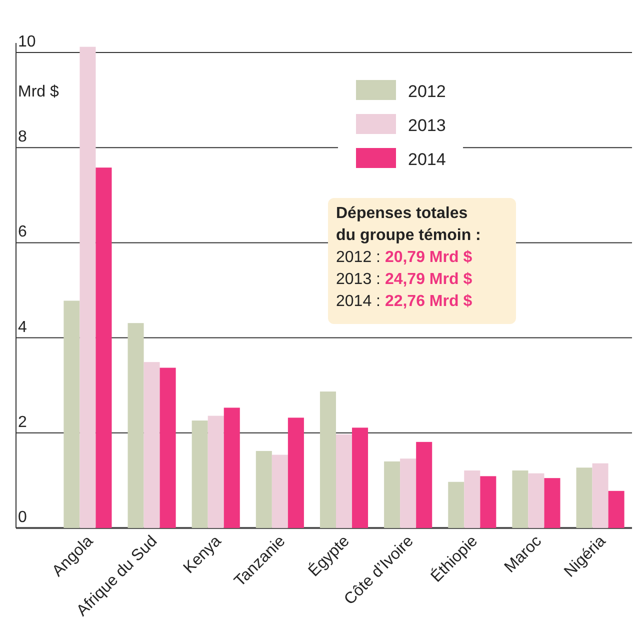 The width and height of the screenshot is (642, 641). What do you see at coordinates (404, 301) in the screenshot?
I see `annotation: 2014 : 22,76 Mrd $` at bounding box center [404, 301].